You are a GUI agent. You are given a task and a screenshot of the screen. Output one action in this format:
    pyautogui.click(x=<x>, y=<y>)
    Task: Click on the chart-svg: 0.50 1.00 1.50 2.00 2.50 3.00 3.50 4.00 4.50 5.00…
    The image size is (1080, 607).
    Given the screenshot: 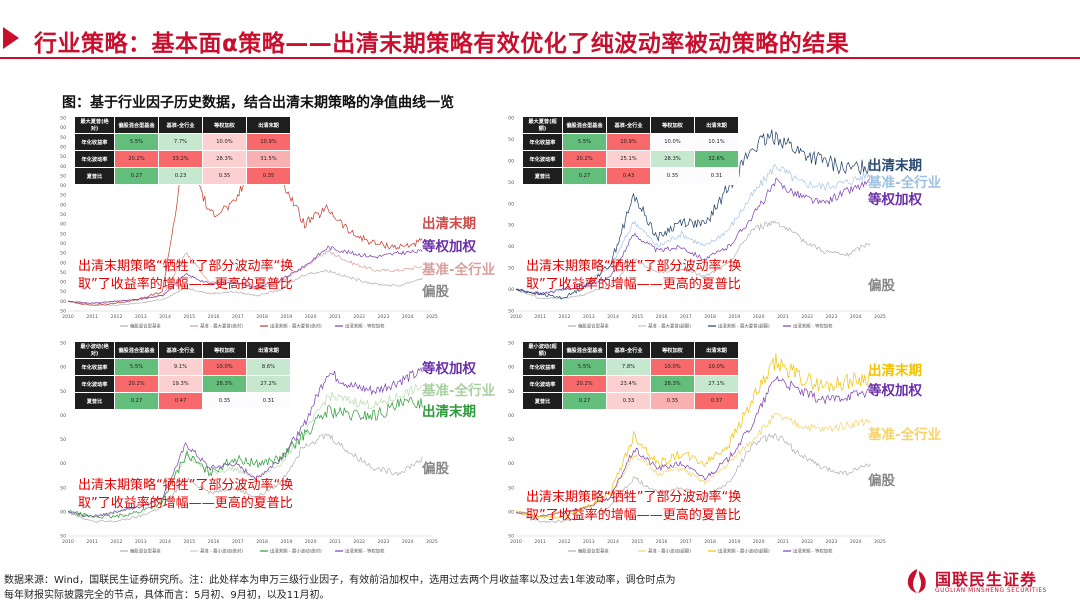 What is the action you would take?
    pyautogui.click(x=249, y=223)
    